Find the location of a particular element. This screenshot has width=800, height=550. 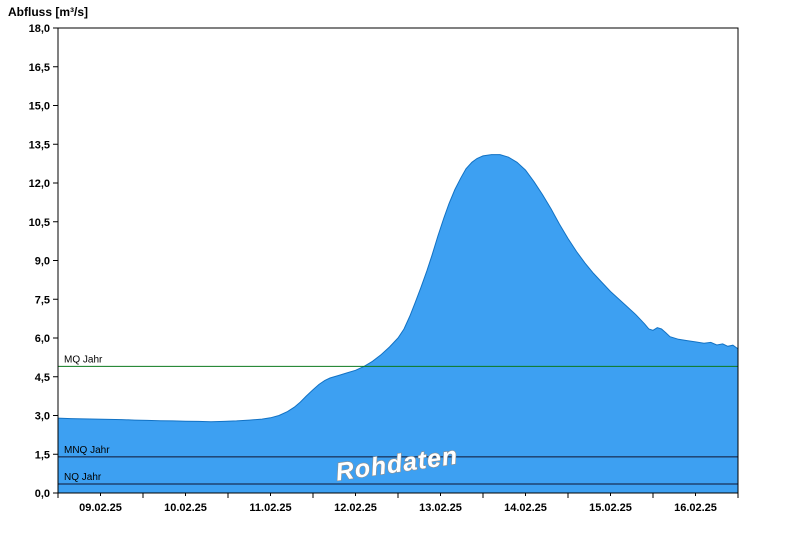

y-tick-label: 3,0 is located at coordinates (42, 417).